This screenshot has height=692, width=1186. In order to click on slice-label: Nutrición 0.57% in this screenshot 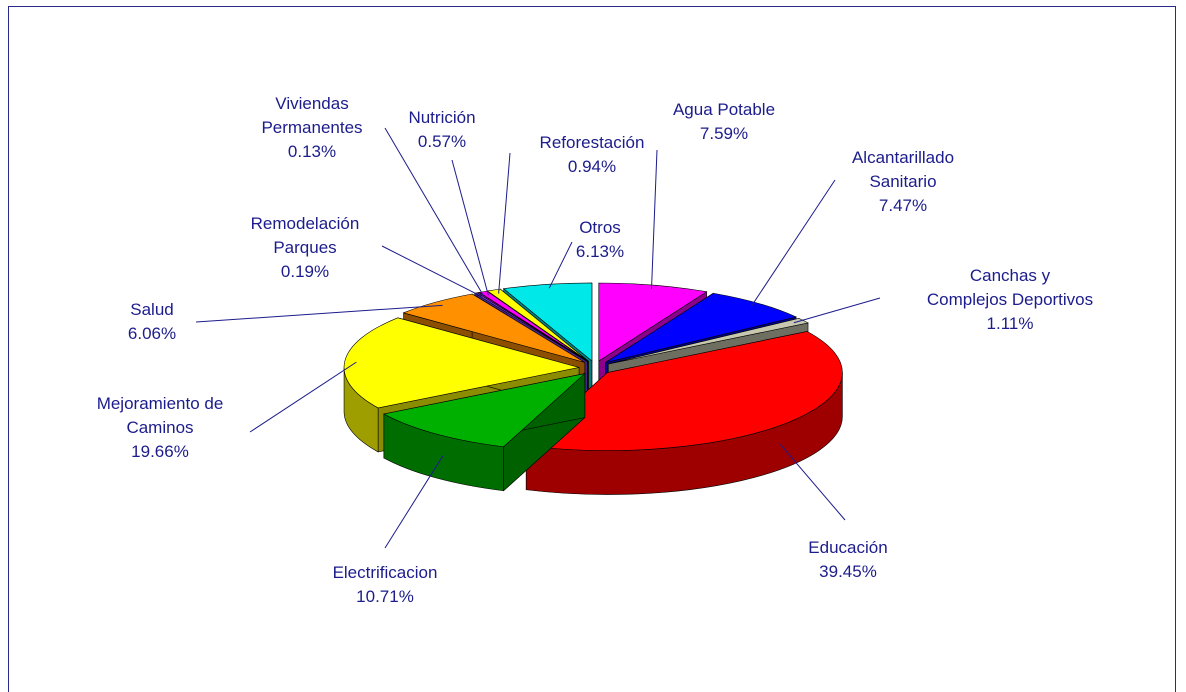, I will do `click(441, 130)`.